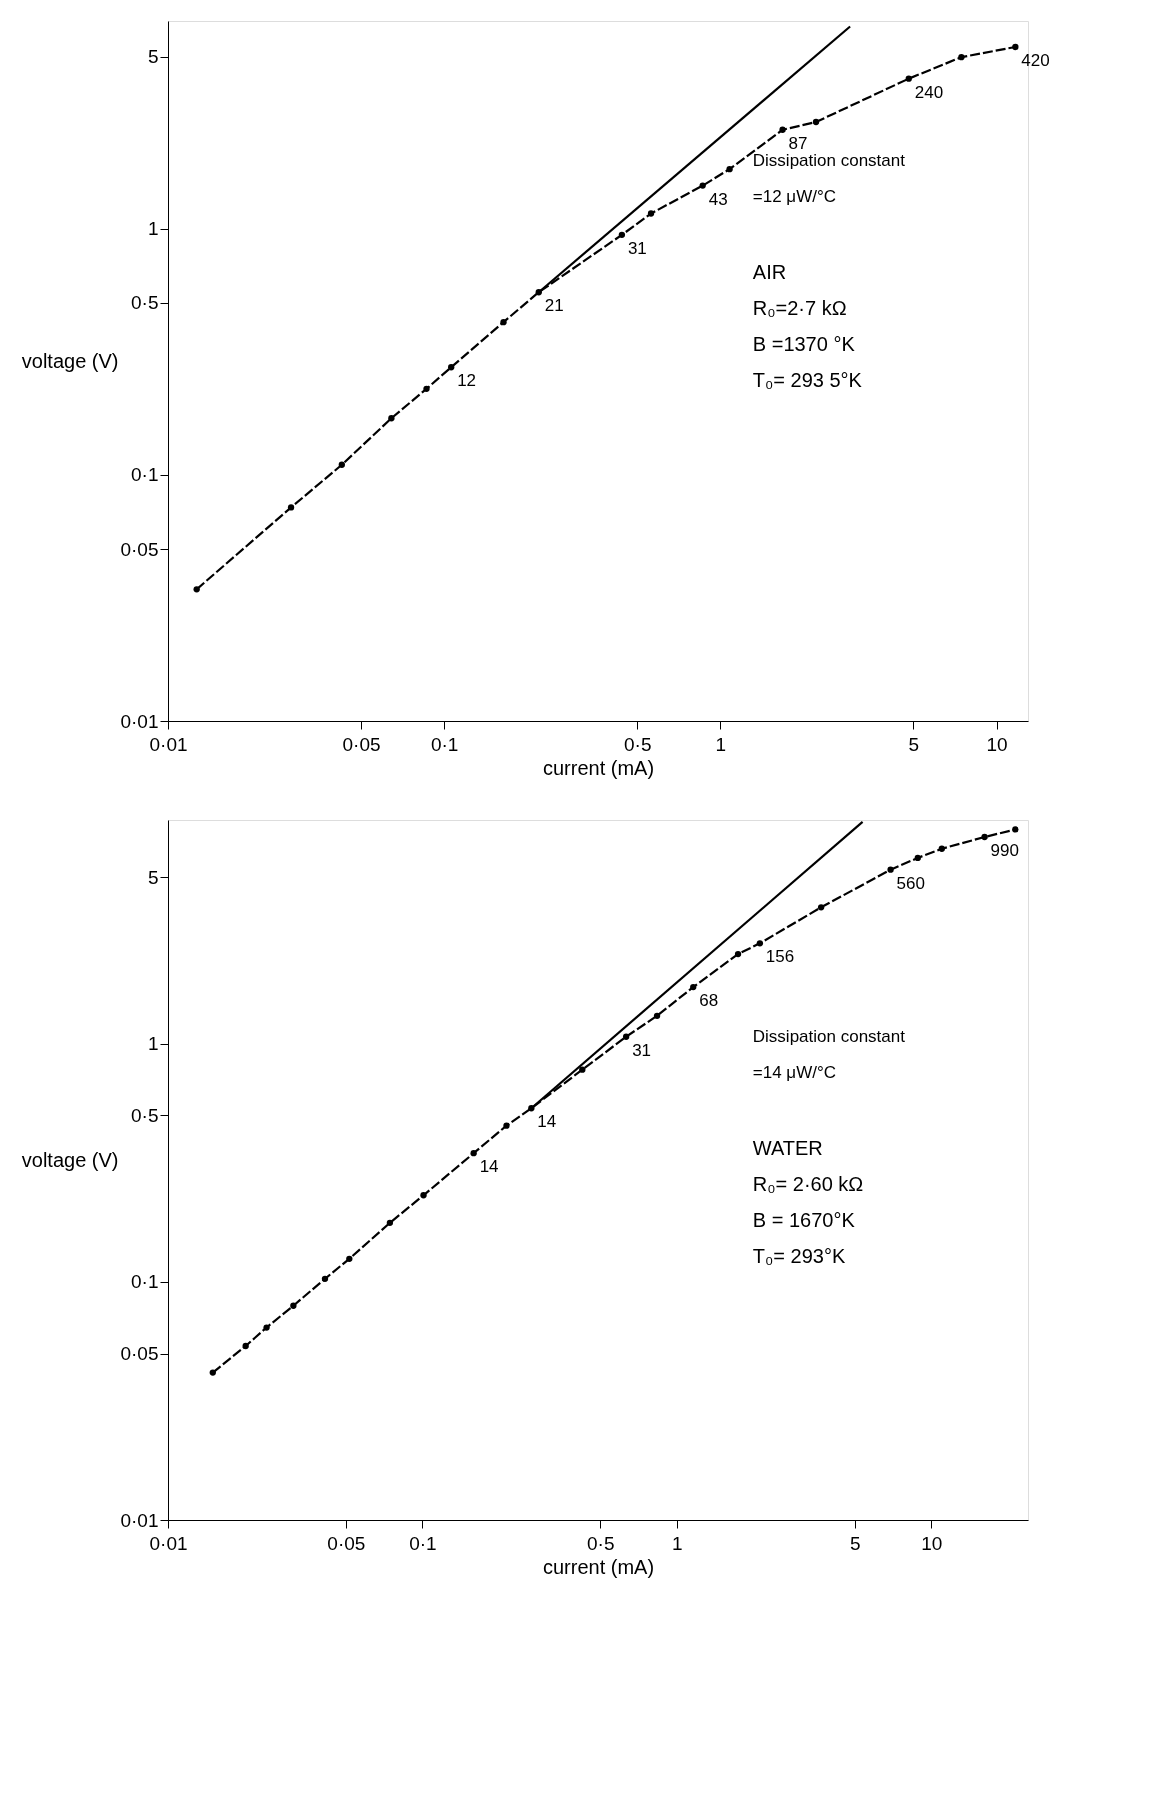  Describe the element at coordinates (787, 1148) in the screenshot. I see `annotation: WATER` at that location.